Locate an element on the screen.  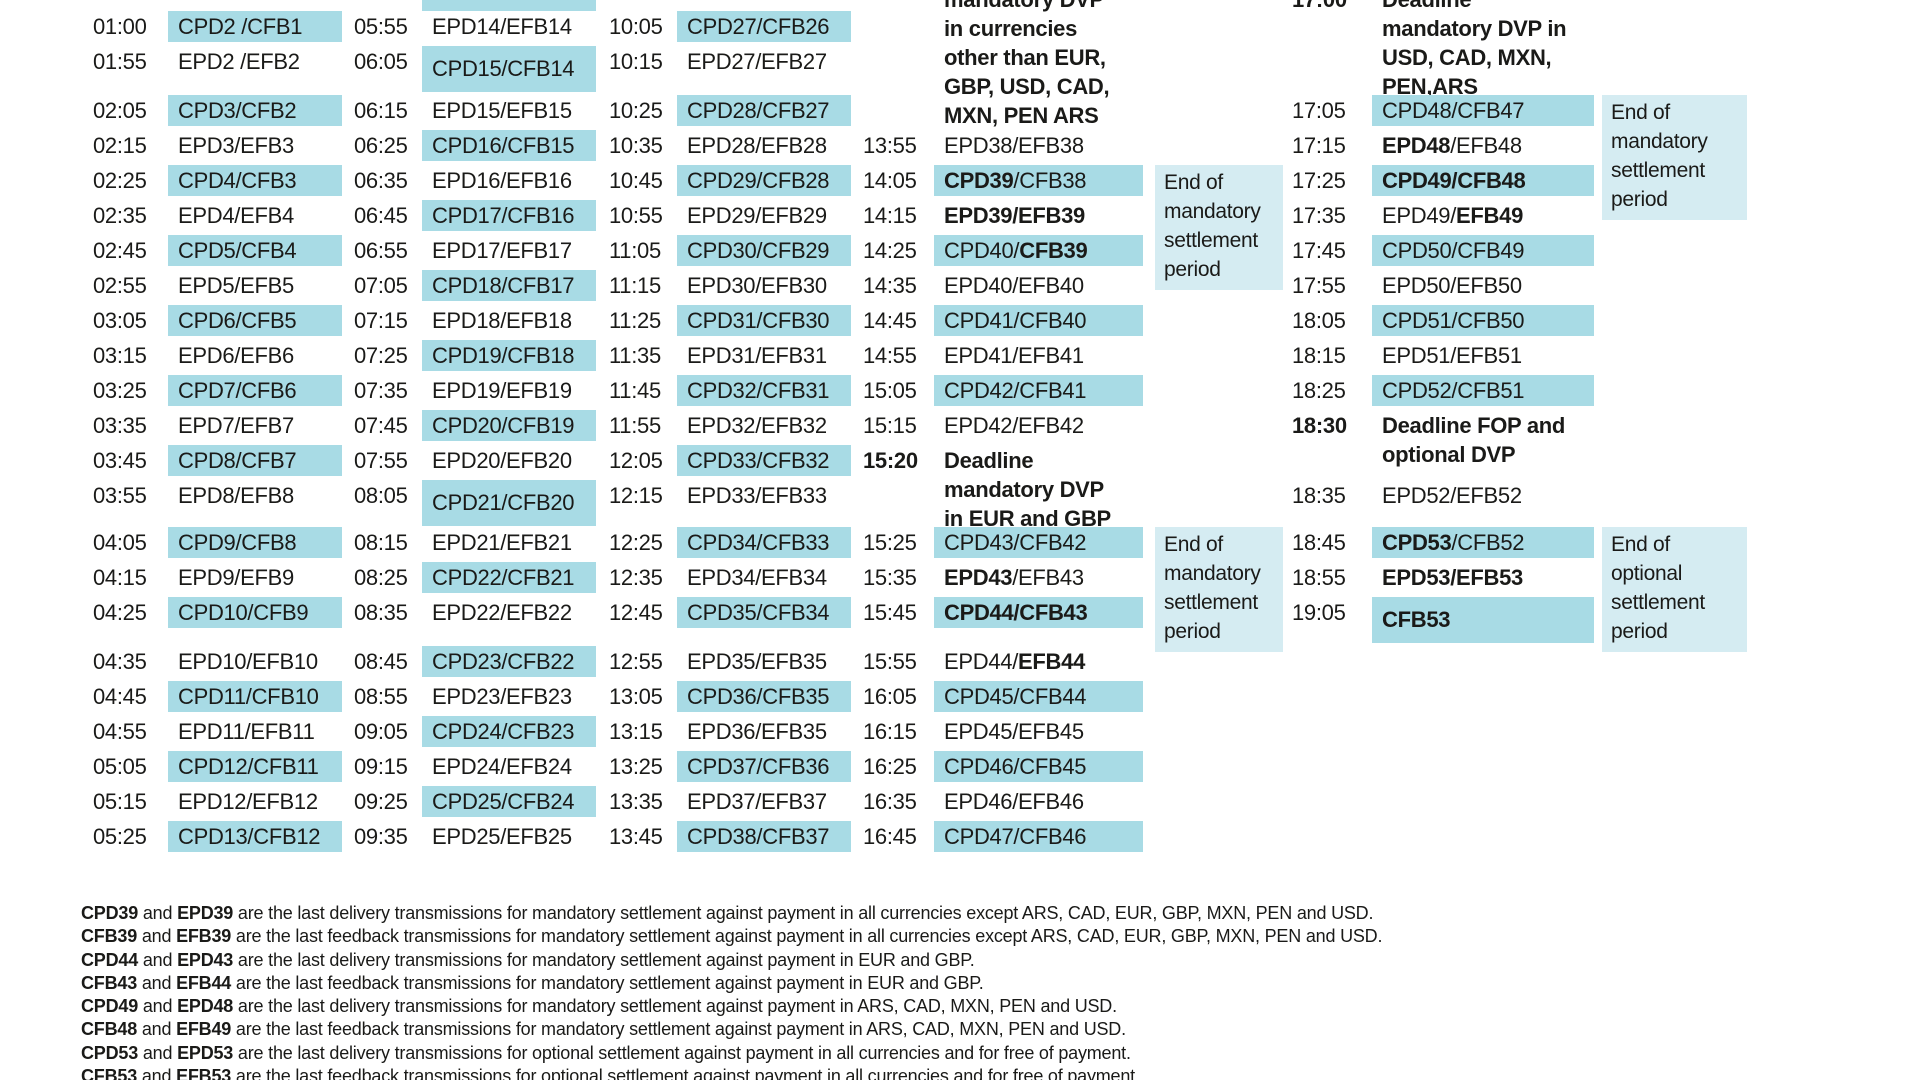
transmission-cell: CPD15/CFB14 is located at coordinates (509, 69).